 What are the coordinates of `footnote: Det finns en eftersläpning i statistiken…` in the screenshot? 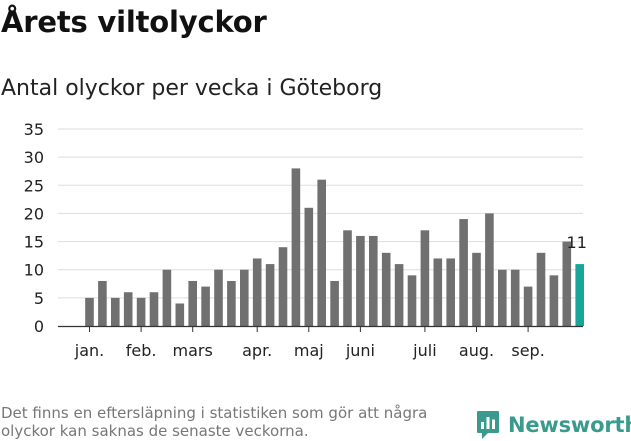 It's located at (214, 422).